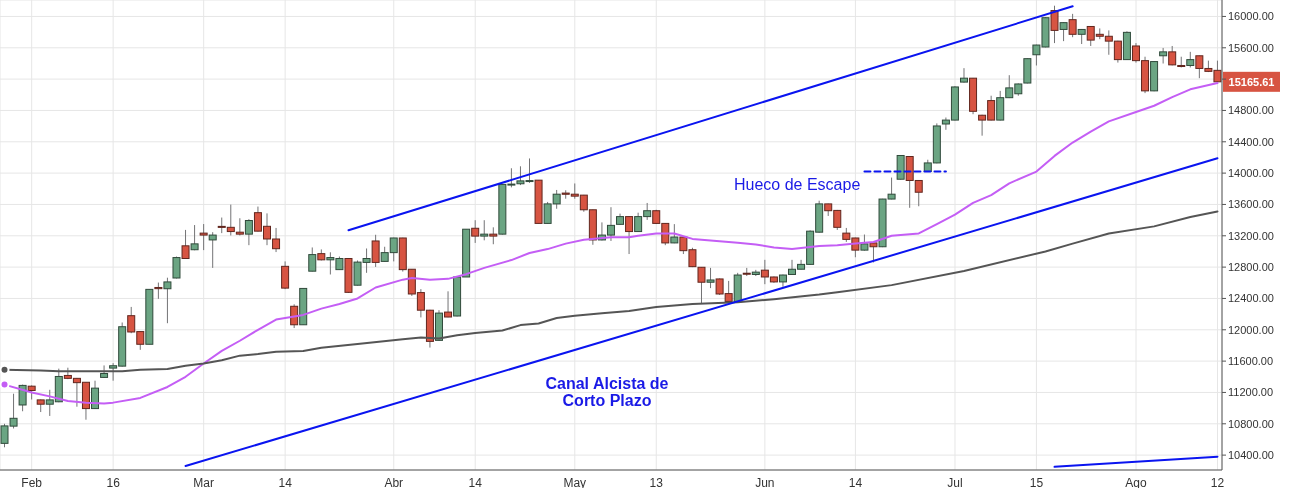 The image size is (1293, 499). Describe the element at coordinates (1251, 204) in the screenshot. I see `y-tick-label: 13600.00` at that location.